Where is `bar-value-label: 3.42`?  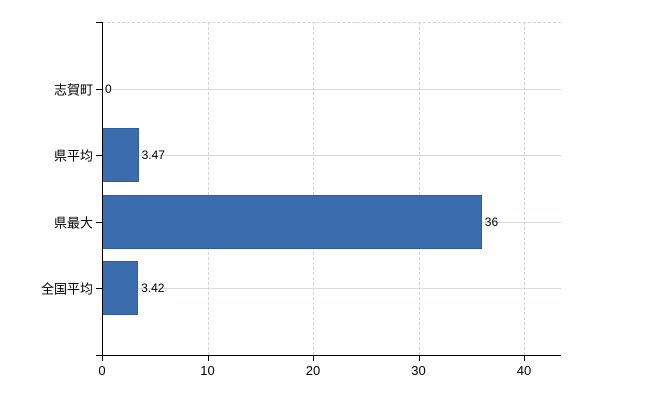
bar-value-label: 3.42 is located at coordinates (153, 288).